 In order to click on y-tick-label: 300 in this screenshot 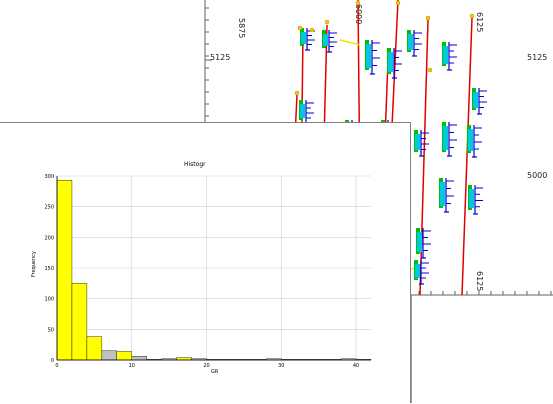, I will do `click(49, 177)`.